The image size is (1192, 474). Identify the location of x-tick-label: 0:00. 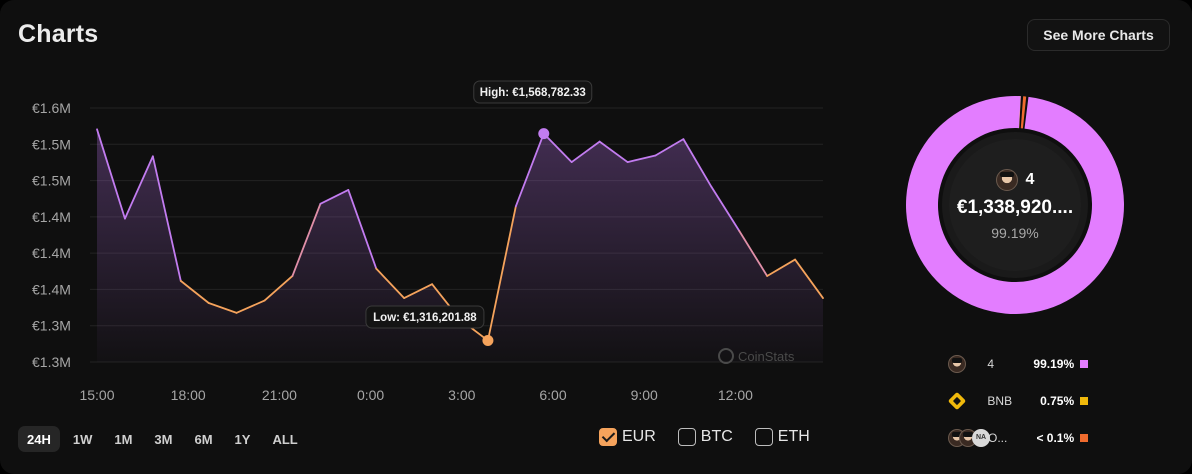
(370, 395).